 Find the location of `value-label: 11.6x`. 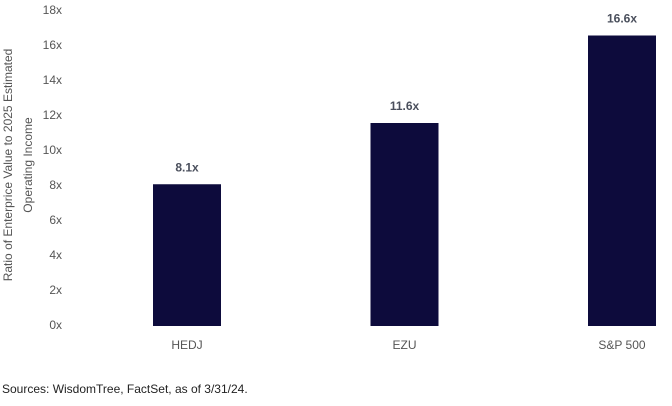

value-label: 11.6x is located at coordinates (405, 106).